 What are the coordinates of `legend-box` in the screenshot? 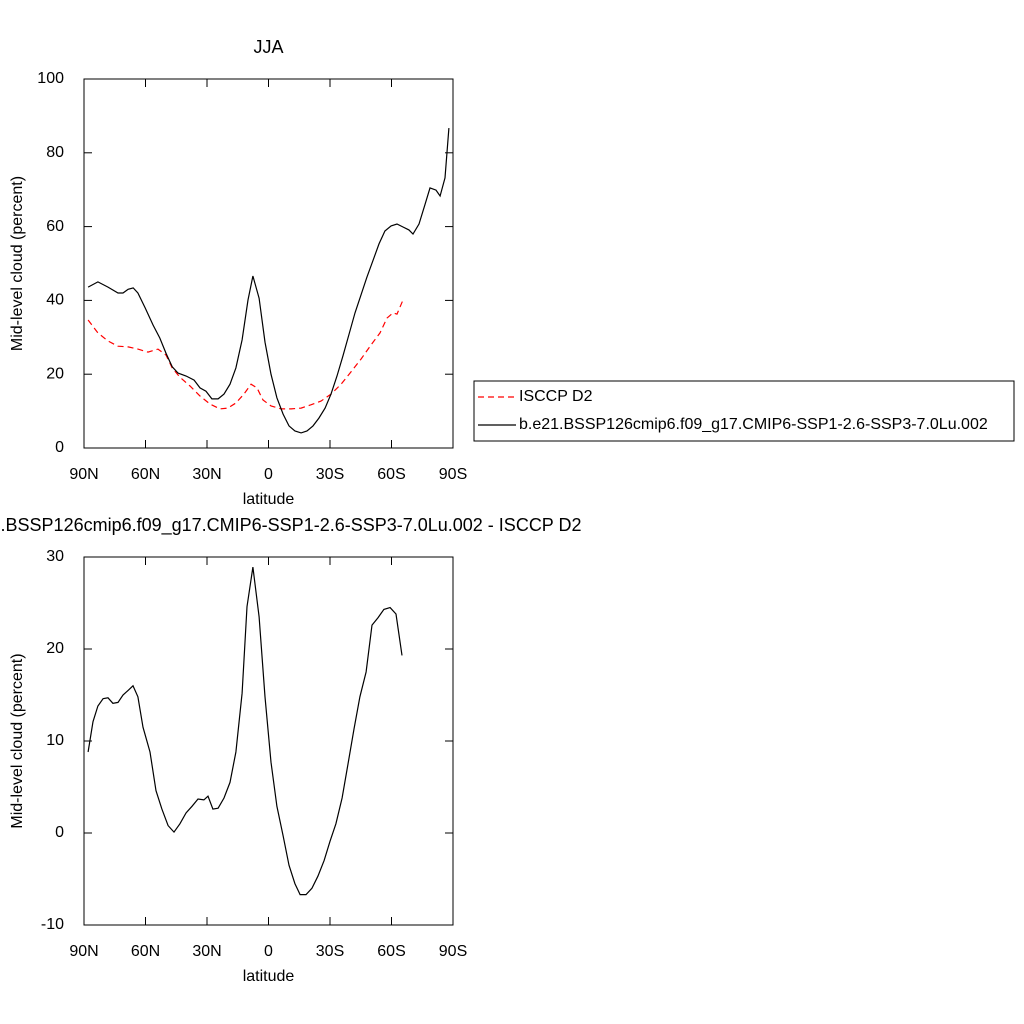 It's located at (744, 411).